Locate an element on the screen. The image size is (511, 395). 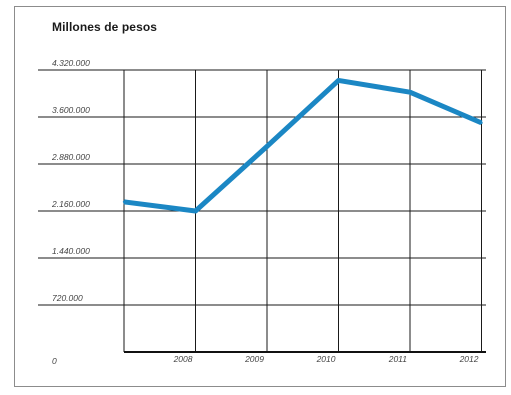
x-tick-label: 2011 is located at coordinates (398, 359).